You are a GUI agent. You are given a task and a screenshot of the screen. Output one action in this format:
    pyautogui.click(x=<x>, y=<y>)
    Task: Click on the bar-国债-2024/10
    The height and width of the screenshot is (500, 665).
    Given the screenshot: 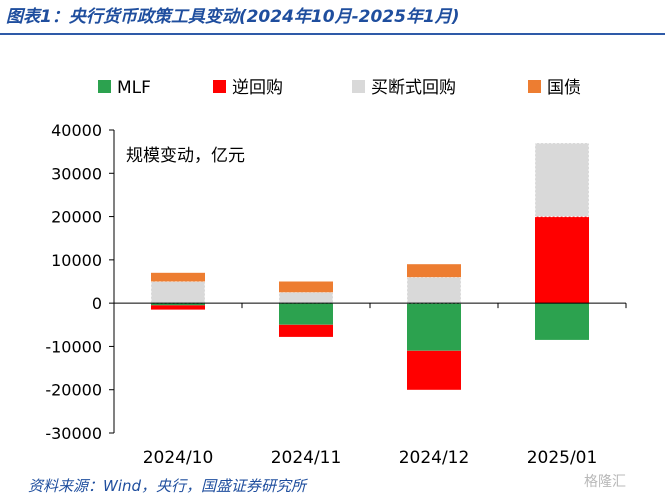 What is the action you would take?
    pyautogui.click(x=178, y=277)
    